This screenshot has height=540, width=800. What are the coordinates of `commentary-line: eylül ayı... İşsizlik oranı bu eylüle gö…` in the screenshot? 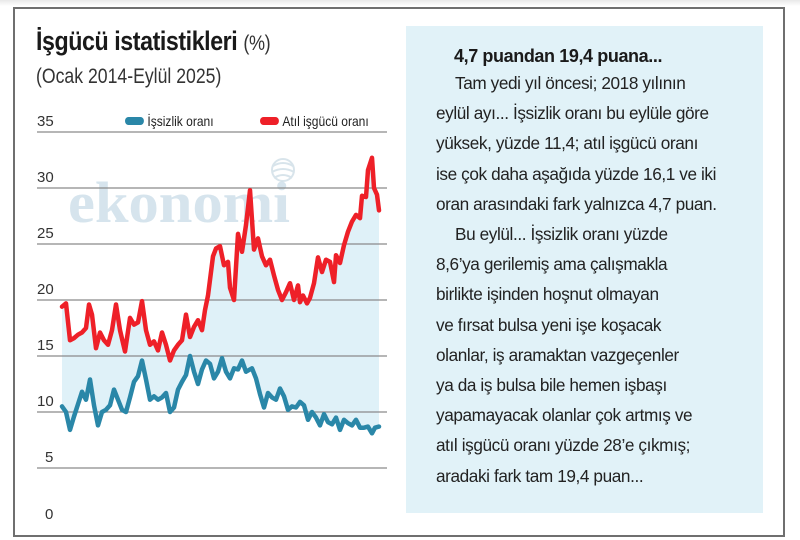 It's located at (572, 113).